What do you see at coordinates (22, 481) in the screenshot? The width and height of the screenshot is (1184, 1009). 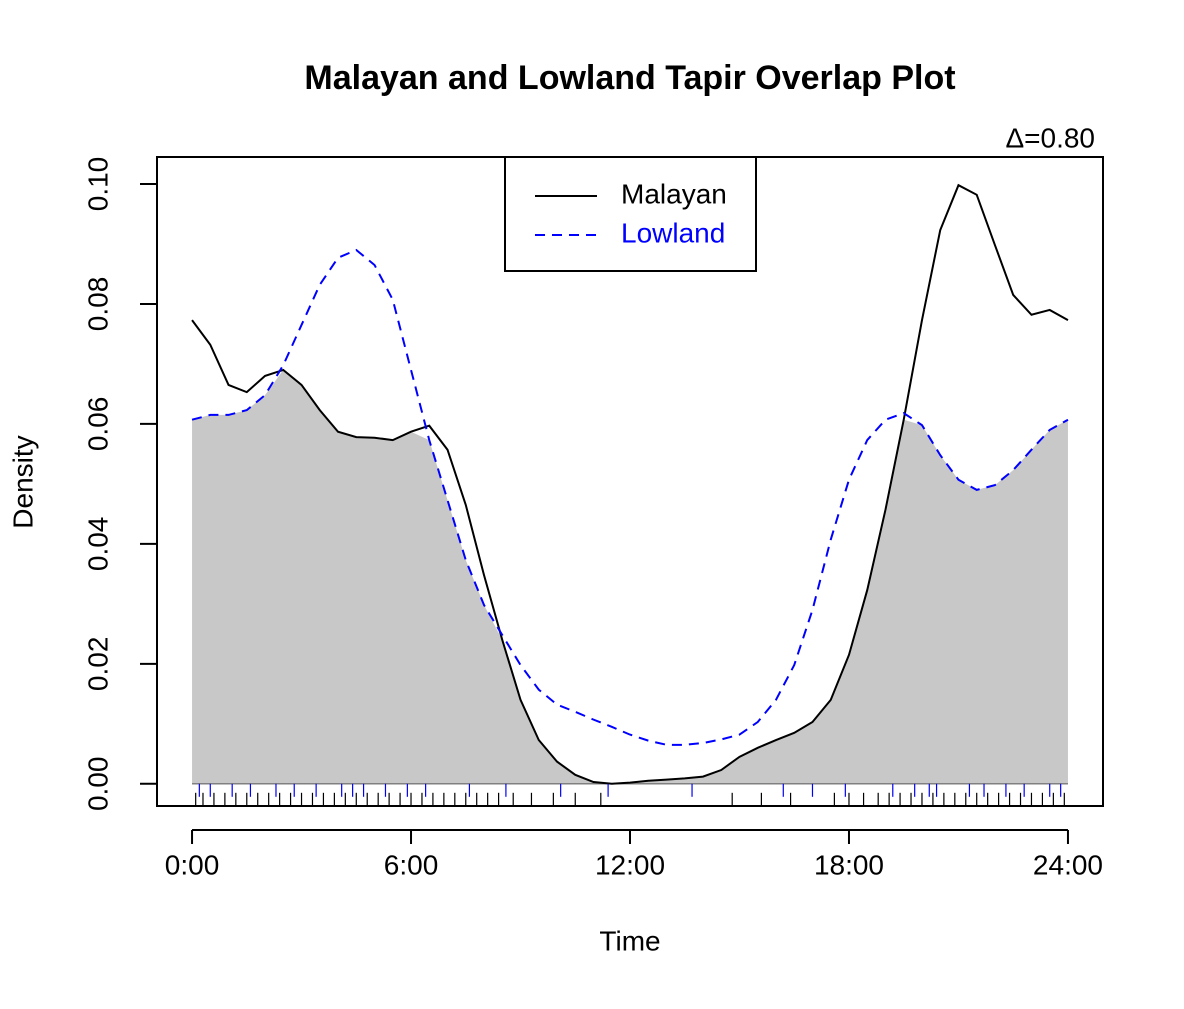 I see `y-axis-title: Density` at bounding box center [22, 481].